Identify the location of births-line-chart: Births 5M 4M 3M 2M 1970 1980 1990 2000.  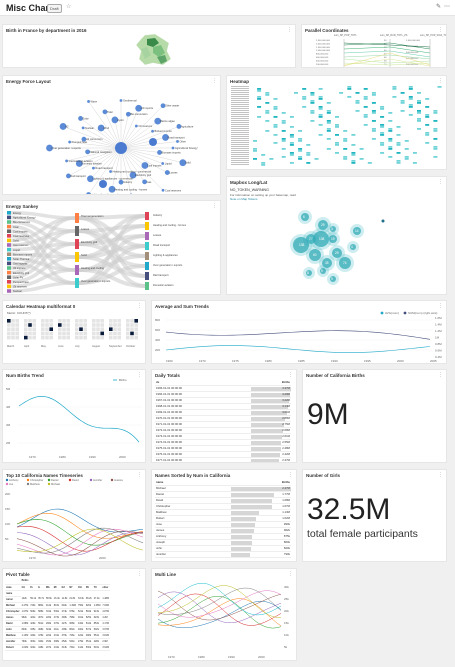
(74, 419).